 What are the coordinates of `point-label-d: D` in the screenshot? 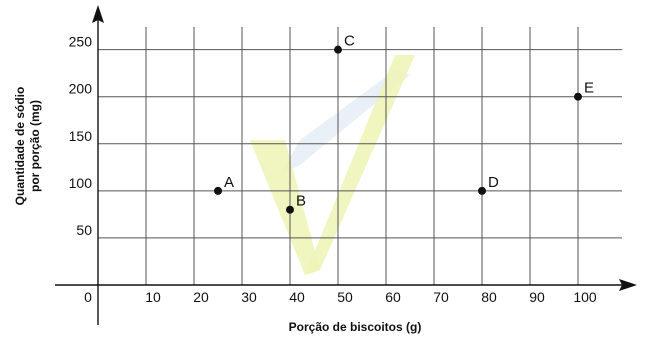 It's located at (493, 182).